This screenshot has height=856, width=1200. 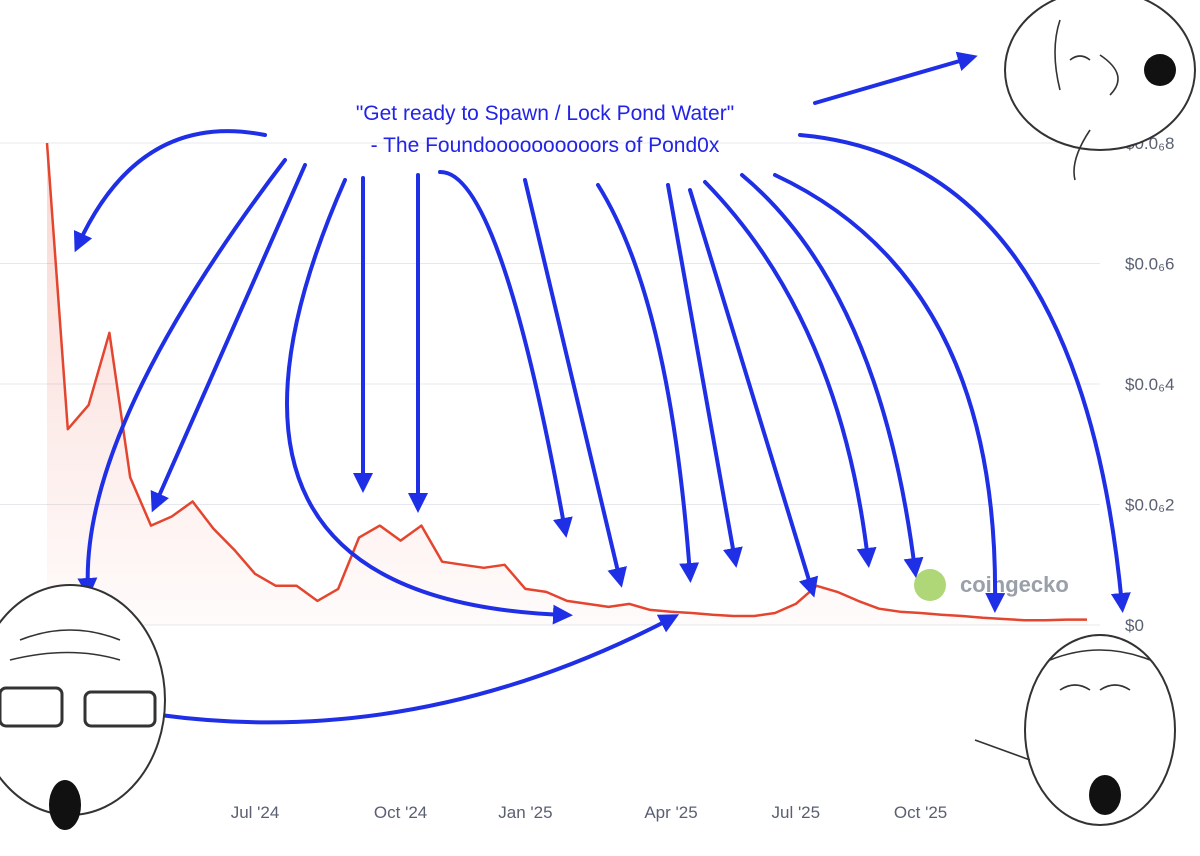 What do you see at coordinates (1134, 625) in the screenshot?
I see `y-tick-label: $0` at bounding box center [1134, 625].